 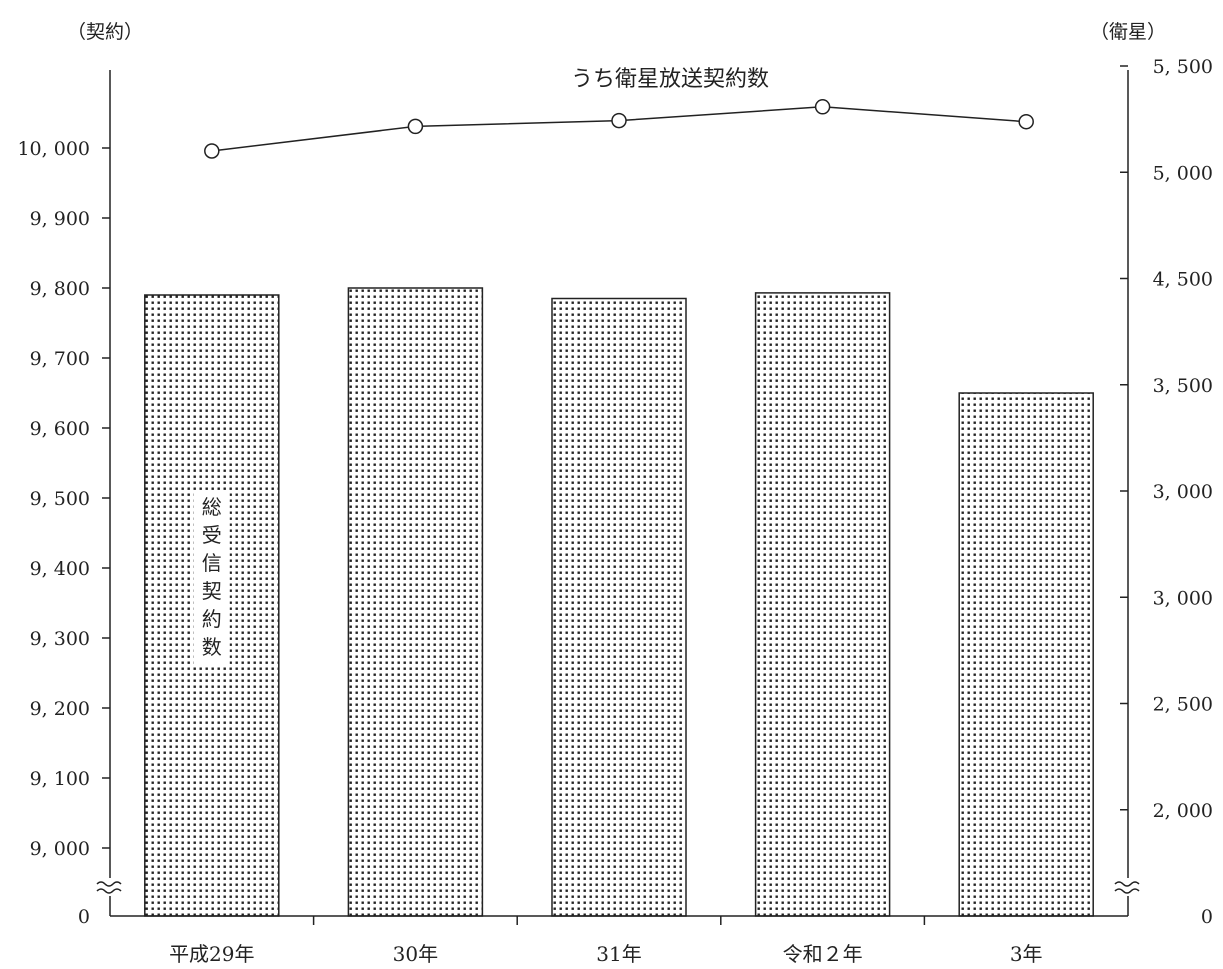 What do you see at coordinates (1128, 32) in the screenshot?
I see `right-axis-unit: （衛星）` at bounding box center [1128, 32].